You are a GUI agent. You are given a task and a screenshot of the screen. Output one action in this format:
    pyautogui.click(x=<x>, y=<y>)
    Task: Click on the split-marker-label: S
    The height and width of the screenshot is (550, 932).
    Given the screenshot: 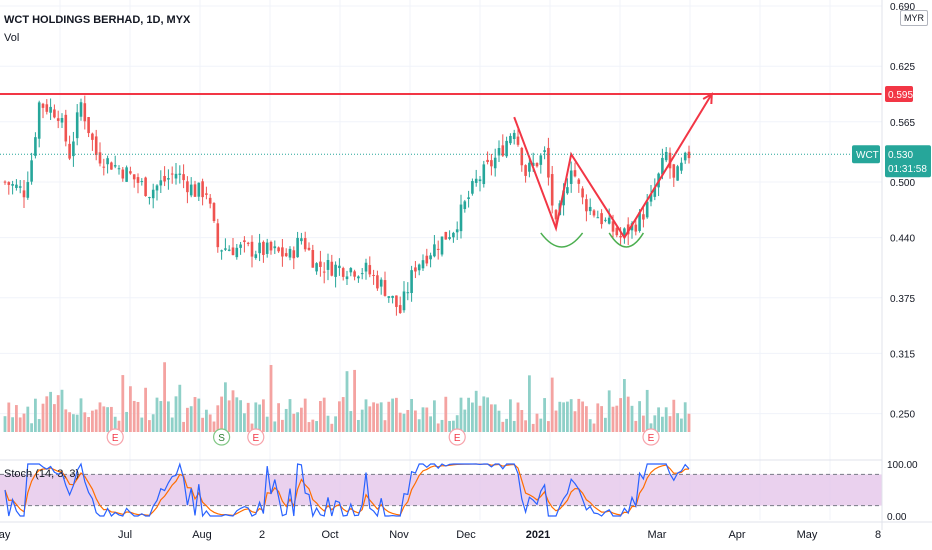 What is the action you would take?
    pyautogui.click(x=221, y=438)
    